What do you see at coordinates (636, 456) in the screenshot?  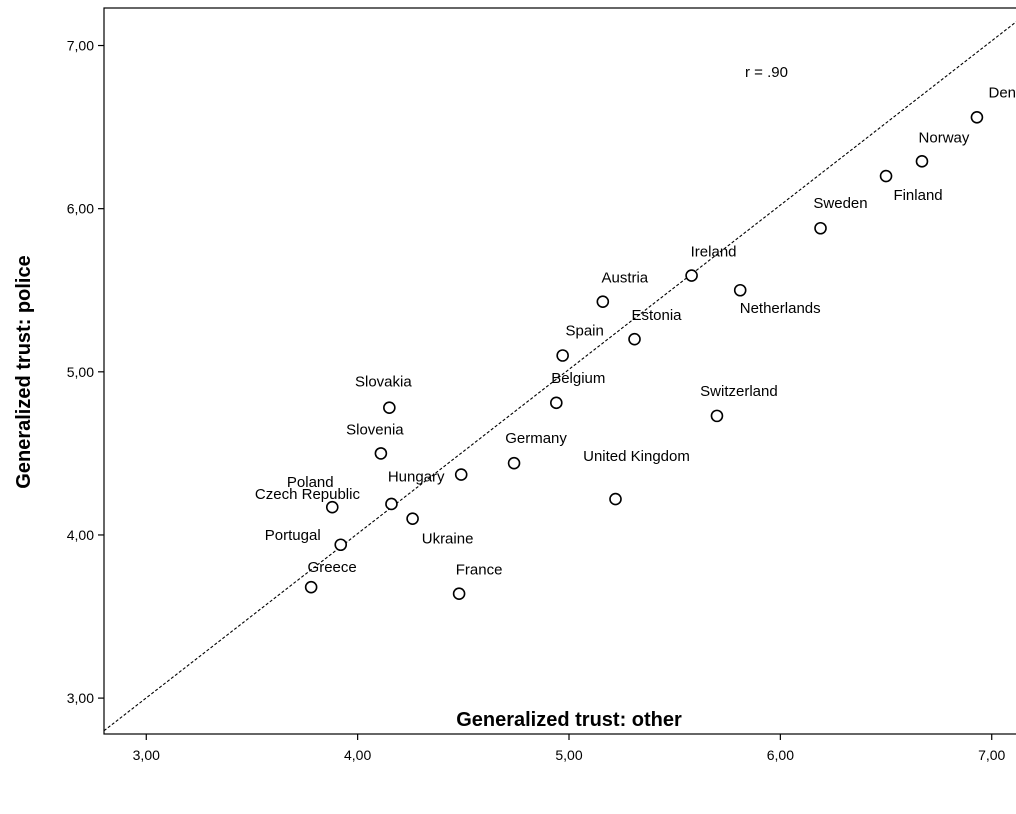 I see `point-label: United Kingdom` at bounding box center [636, 456].